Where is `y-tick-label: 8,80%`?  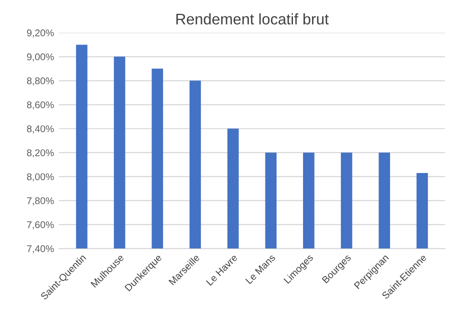
y-tick-label: 8,80% is located at coordinates (40, 81).